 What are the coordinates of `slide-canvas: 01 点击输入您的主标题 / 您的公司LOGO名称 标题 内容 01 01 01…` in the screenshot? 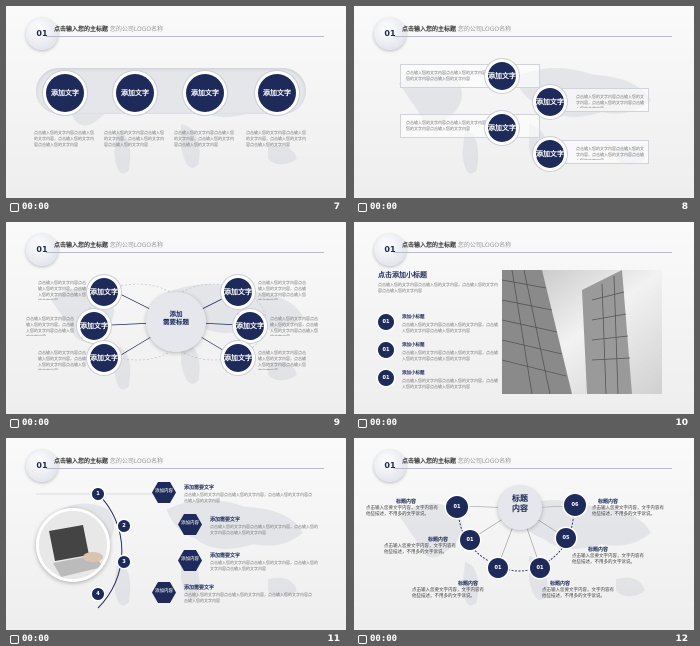 It's located at (524, 534).